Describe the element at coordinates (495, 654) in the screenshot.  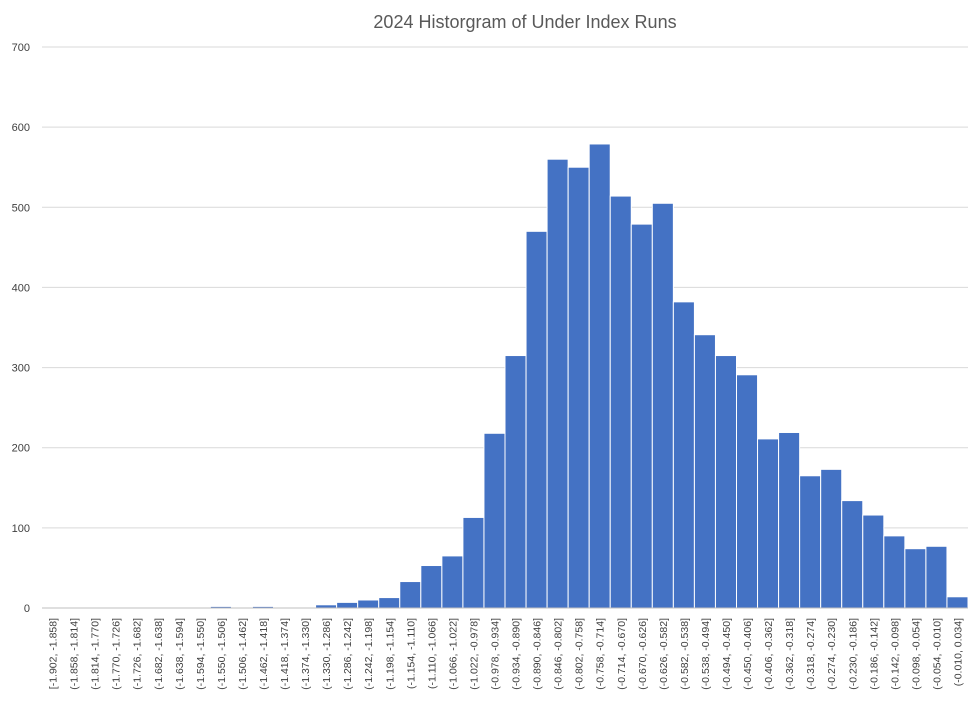
I see `x-tick-label: (-0.978, -0.934]` at that location.